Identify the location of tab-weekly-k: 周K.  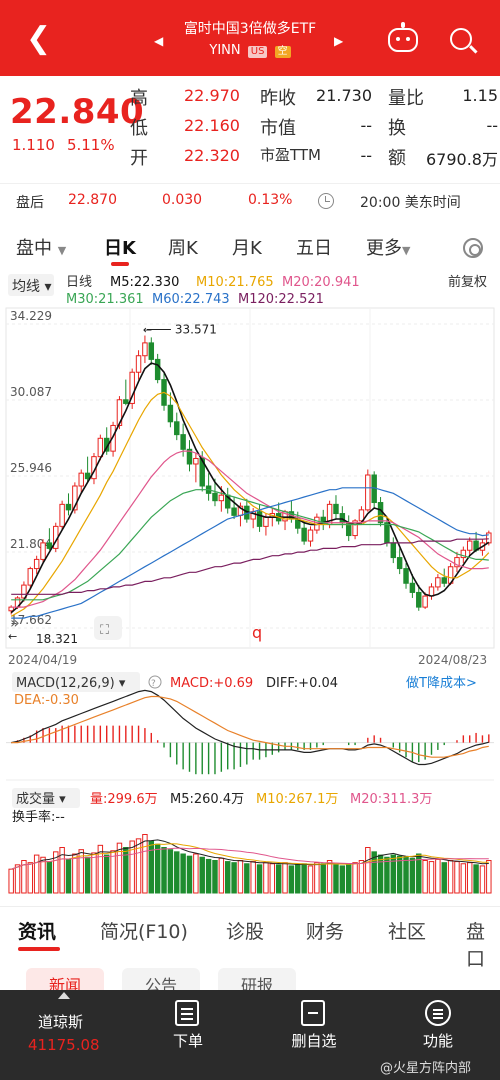
(183, 248).